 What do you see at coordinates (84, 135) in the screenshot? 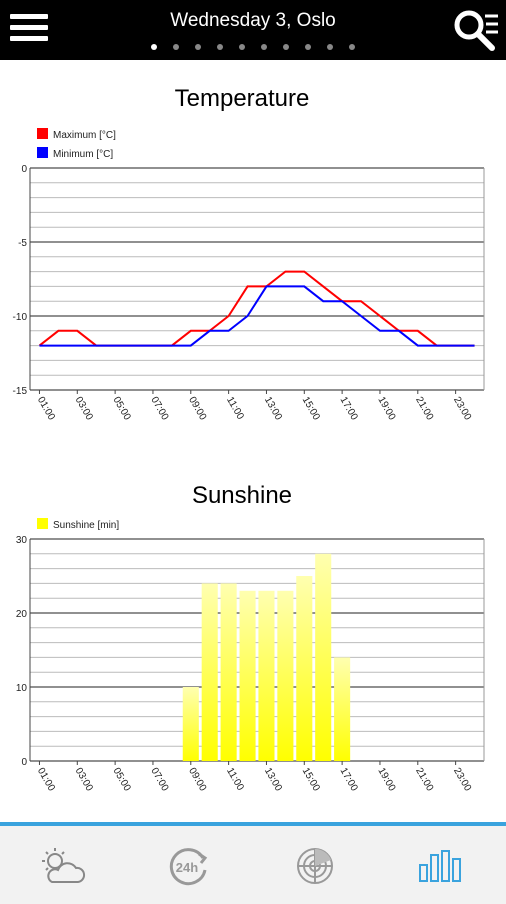
I see `legend-label: Maximum [°C]` at bounding box center [84, 135].